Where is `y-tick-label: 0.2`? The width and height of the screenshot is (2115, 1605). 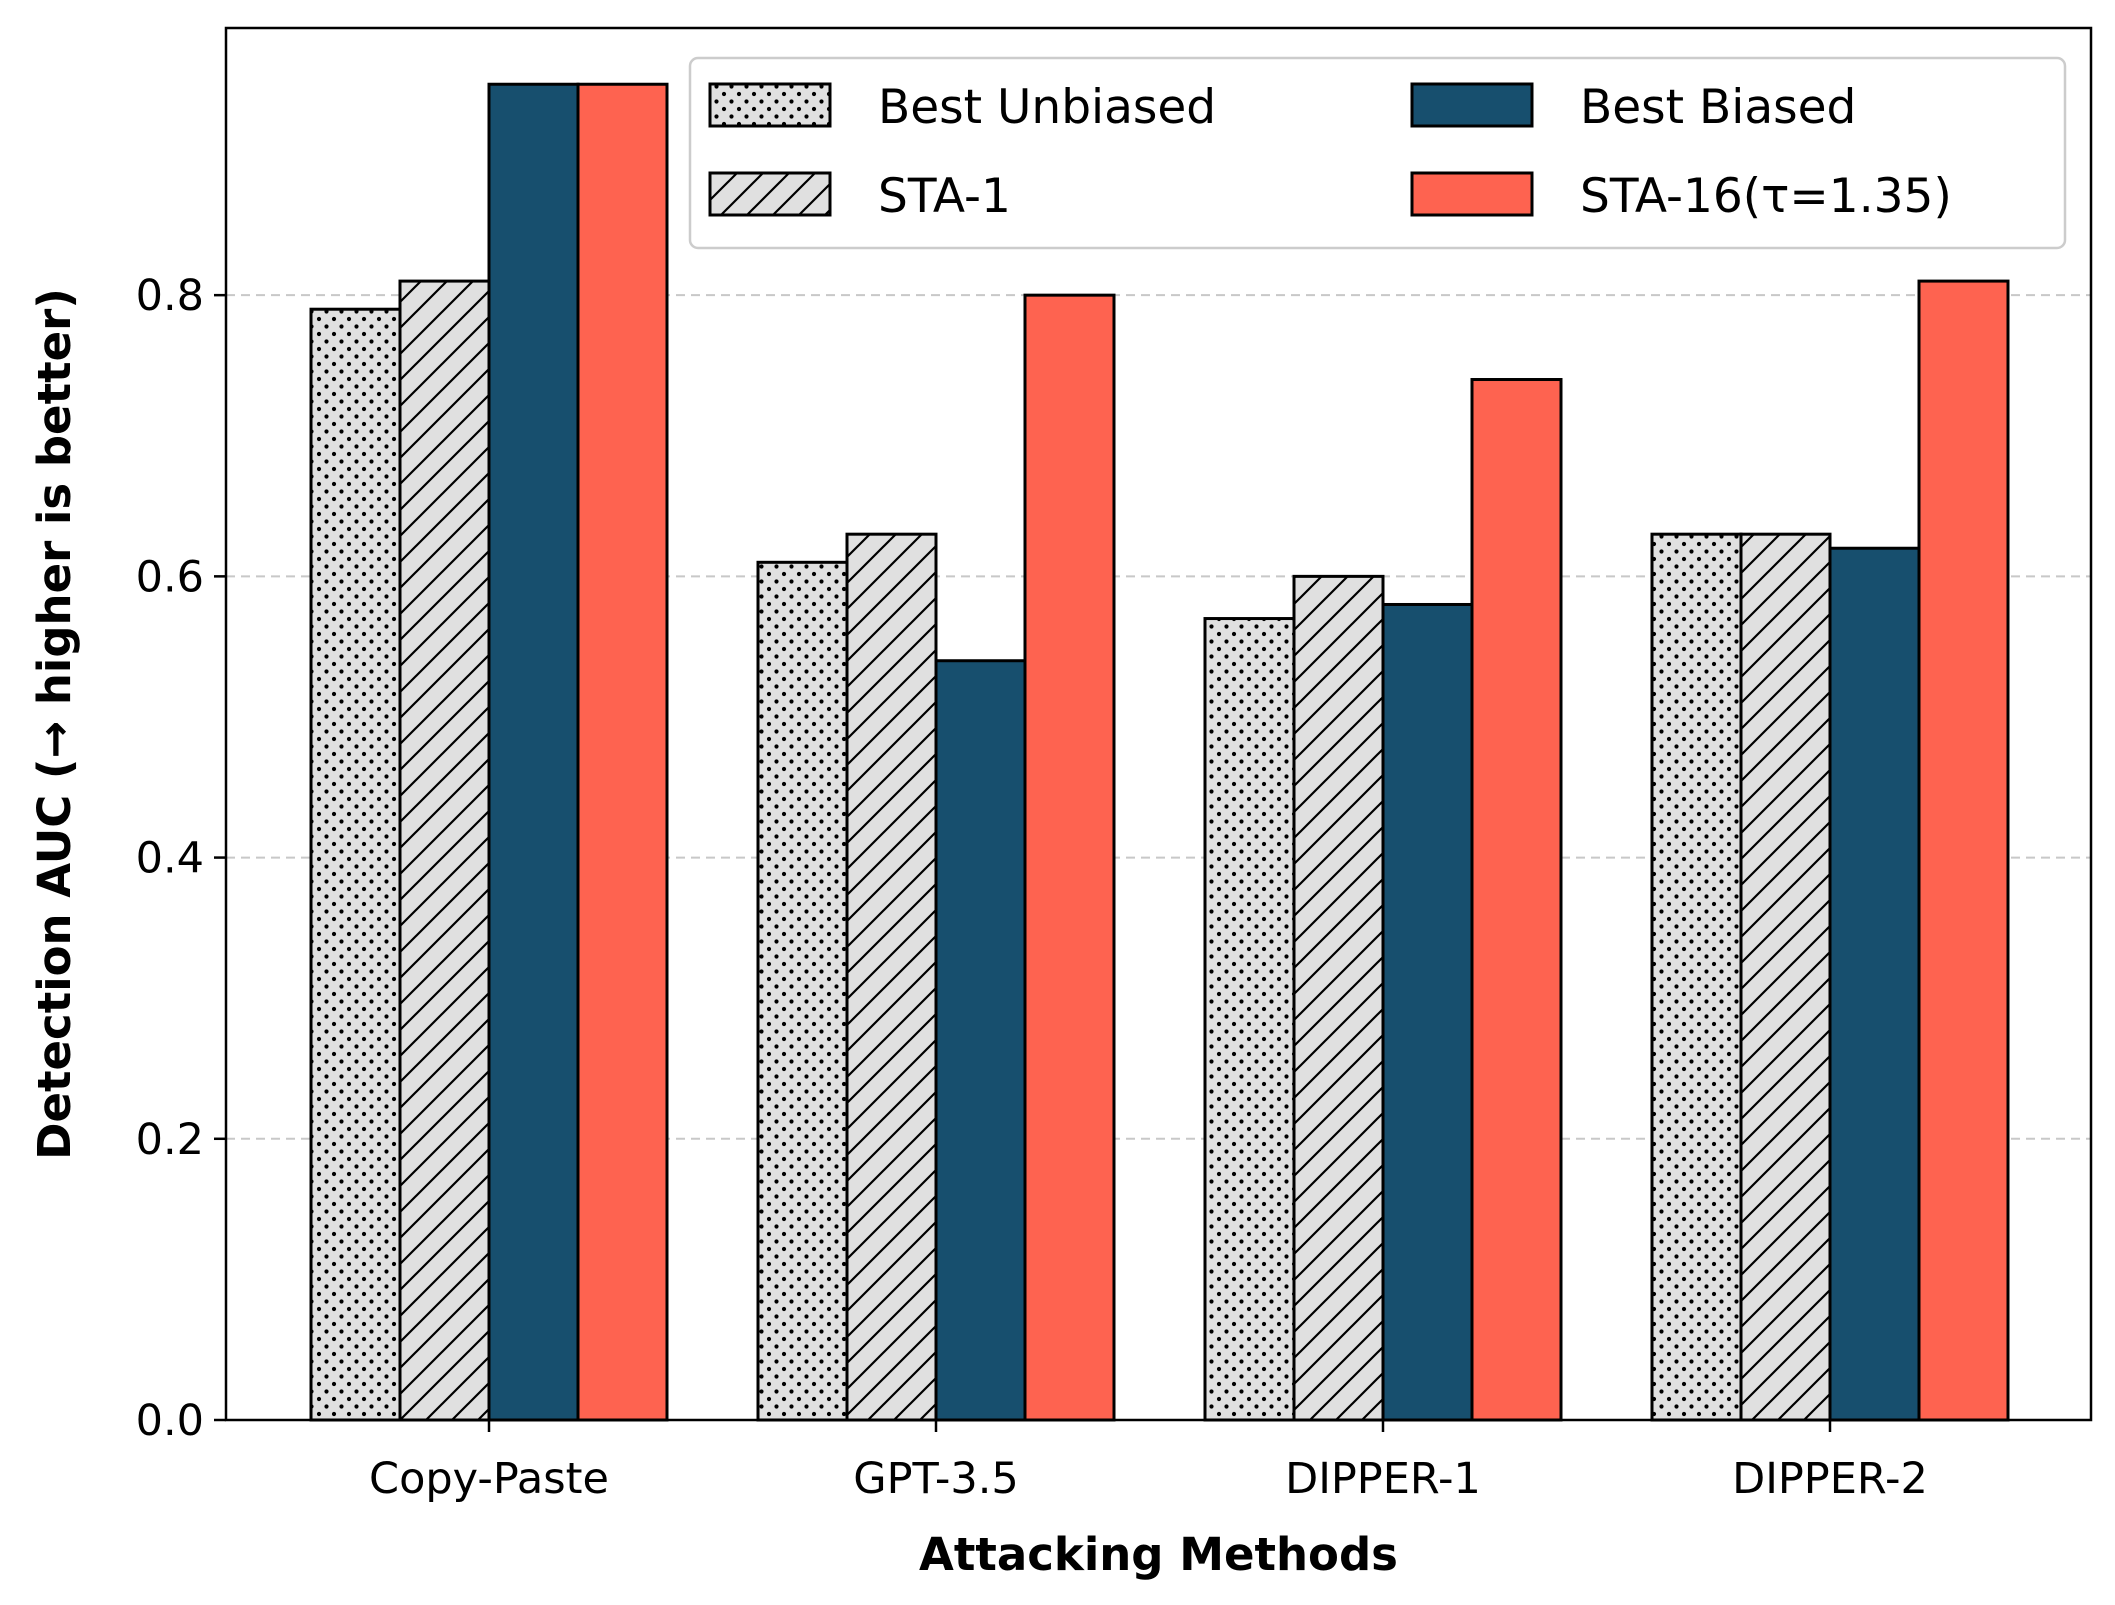 y-tick-label: 0.2 is located at coordinates (170, 1140).